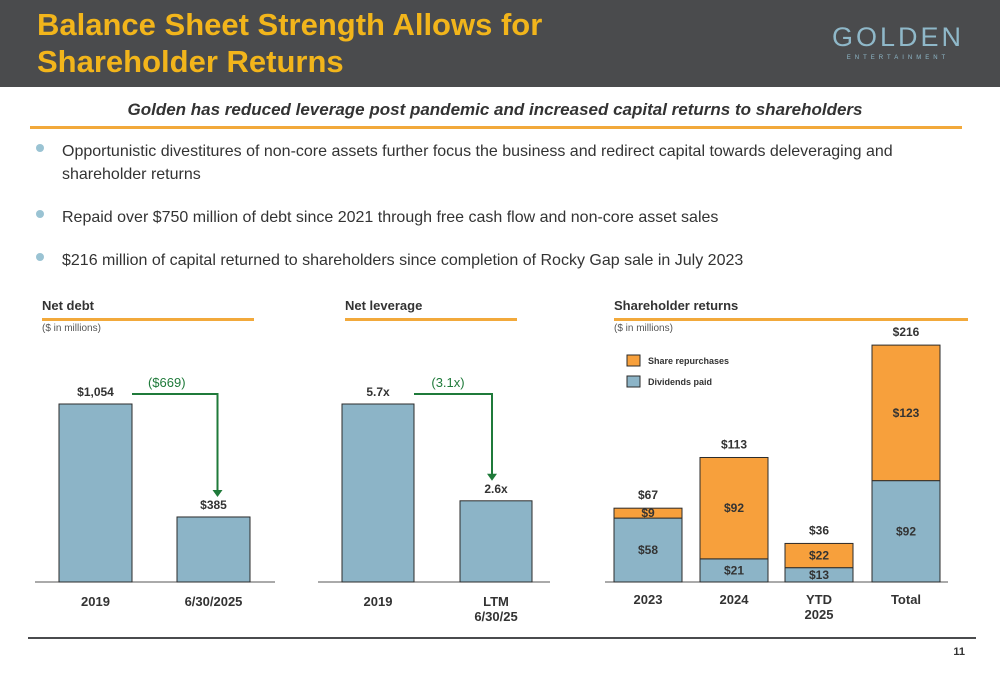 The width and height of the screenshot is (1000, 685). I want to click on golden-logo: GOLDEN ENTERTAINMENT, so click(900, 44).